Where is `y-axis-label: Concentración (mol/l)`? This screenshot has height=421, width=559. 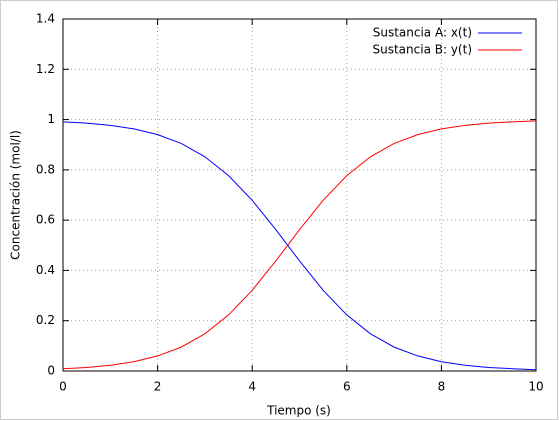 y-axis-label: Concentración (mol/l) is located at coordinates (16, 195).